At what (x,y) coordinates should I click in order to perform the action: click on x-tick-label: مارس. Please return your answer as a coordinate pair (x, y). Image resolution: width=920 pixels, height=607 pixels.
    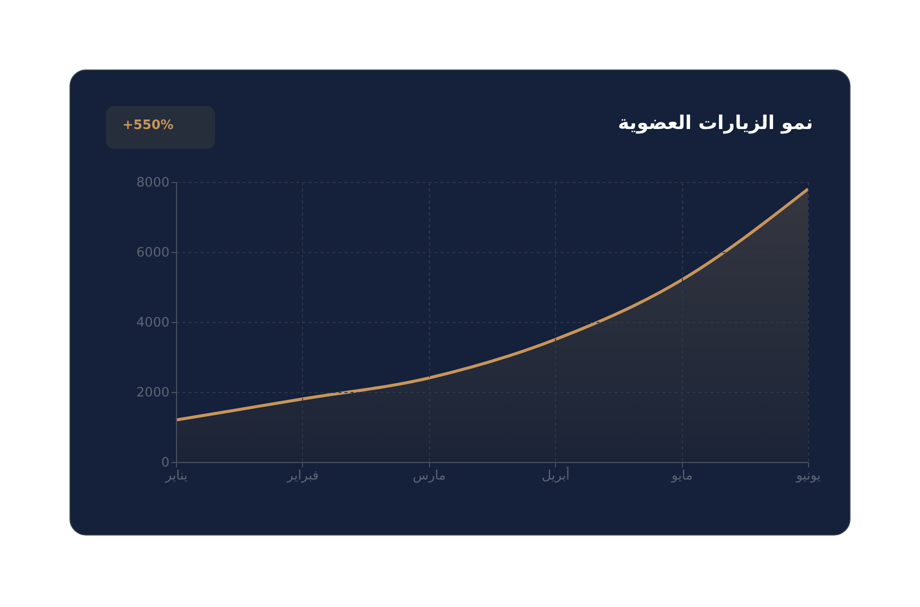
    Looking at the image, I should click on (429, 476).